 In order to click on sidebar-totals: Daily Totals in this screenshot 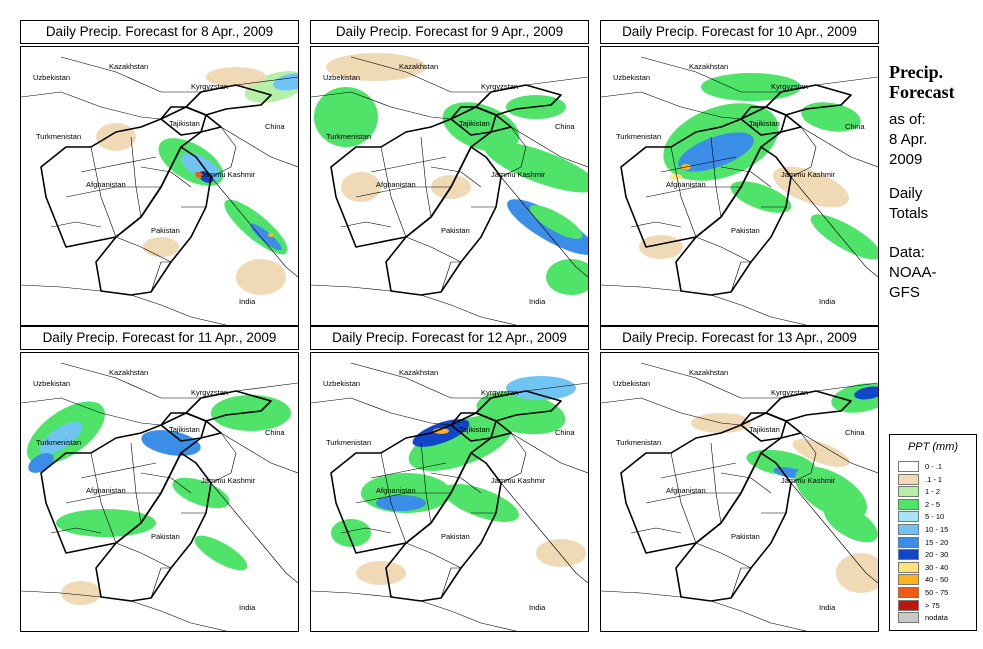, I will do `click(908, 204)`.